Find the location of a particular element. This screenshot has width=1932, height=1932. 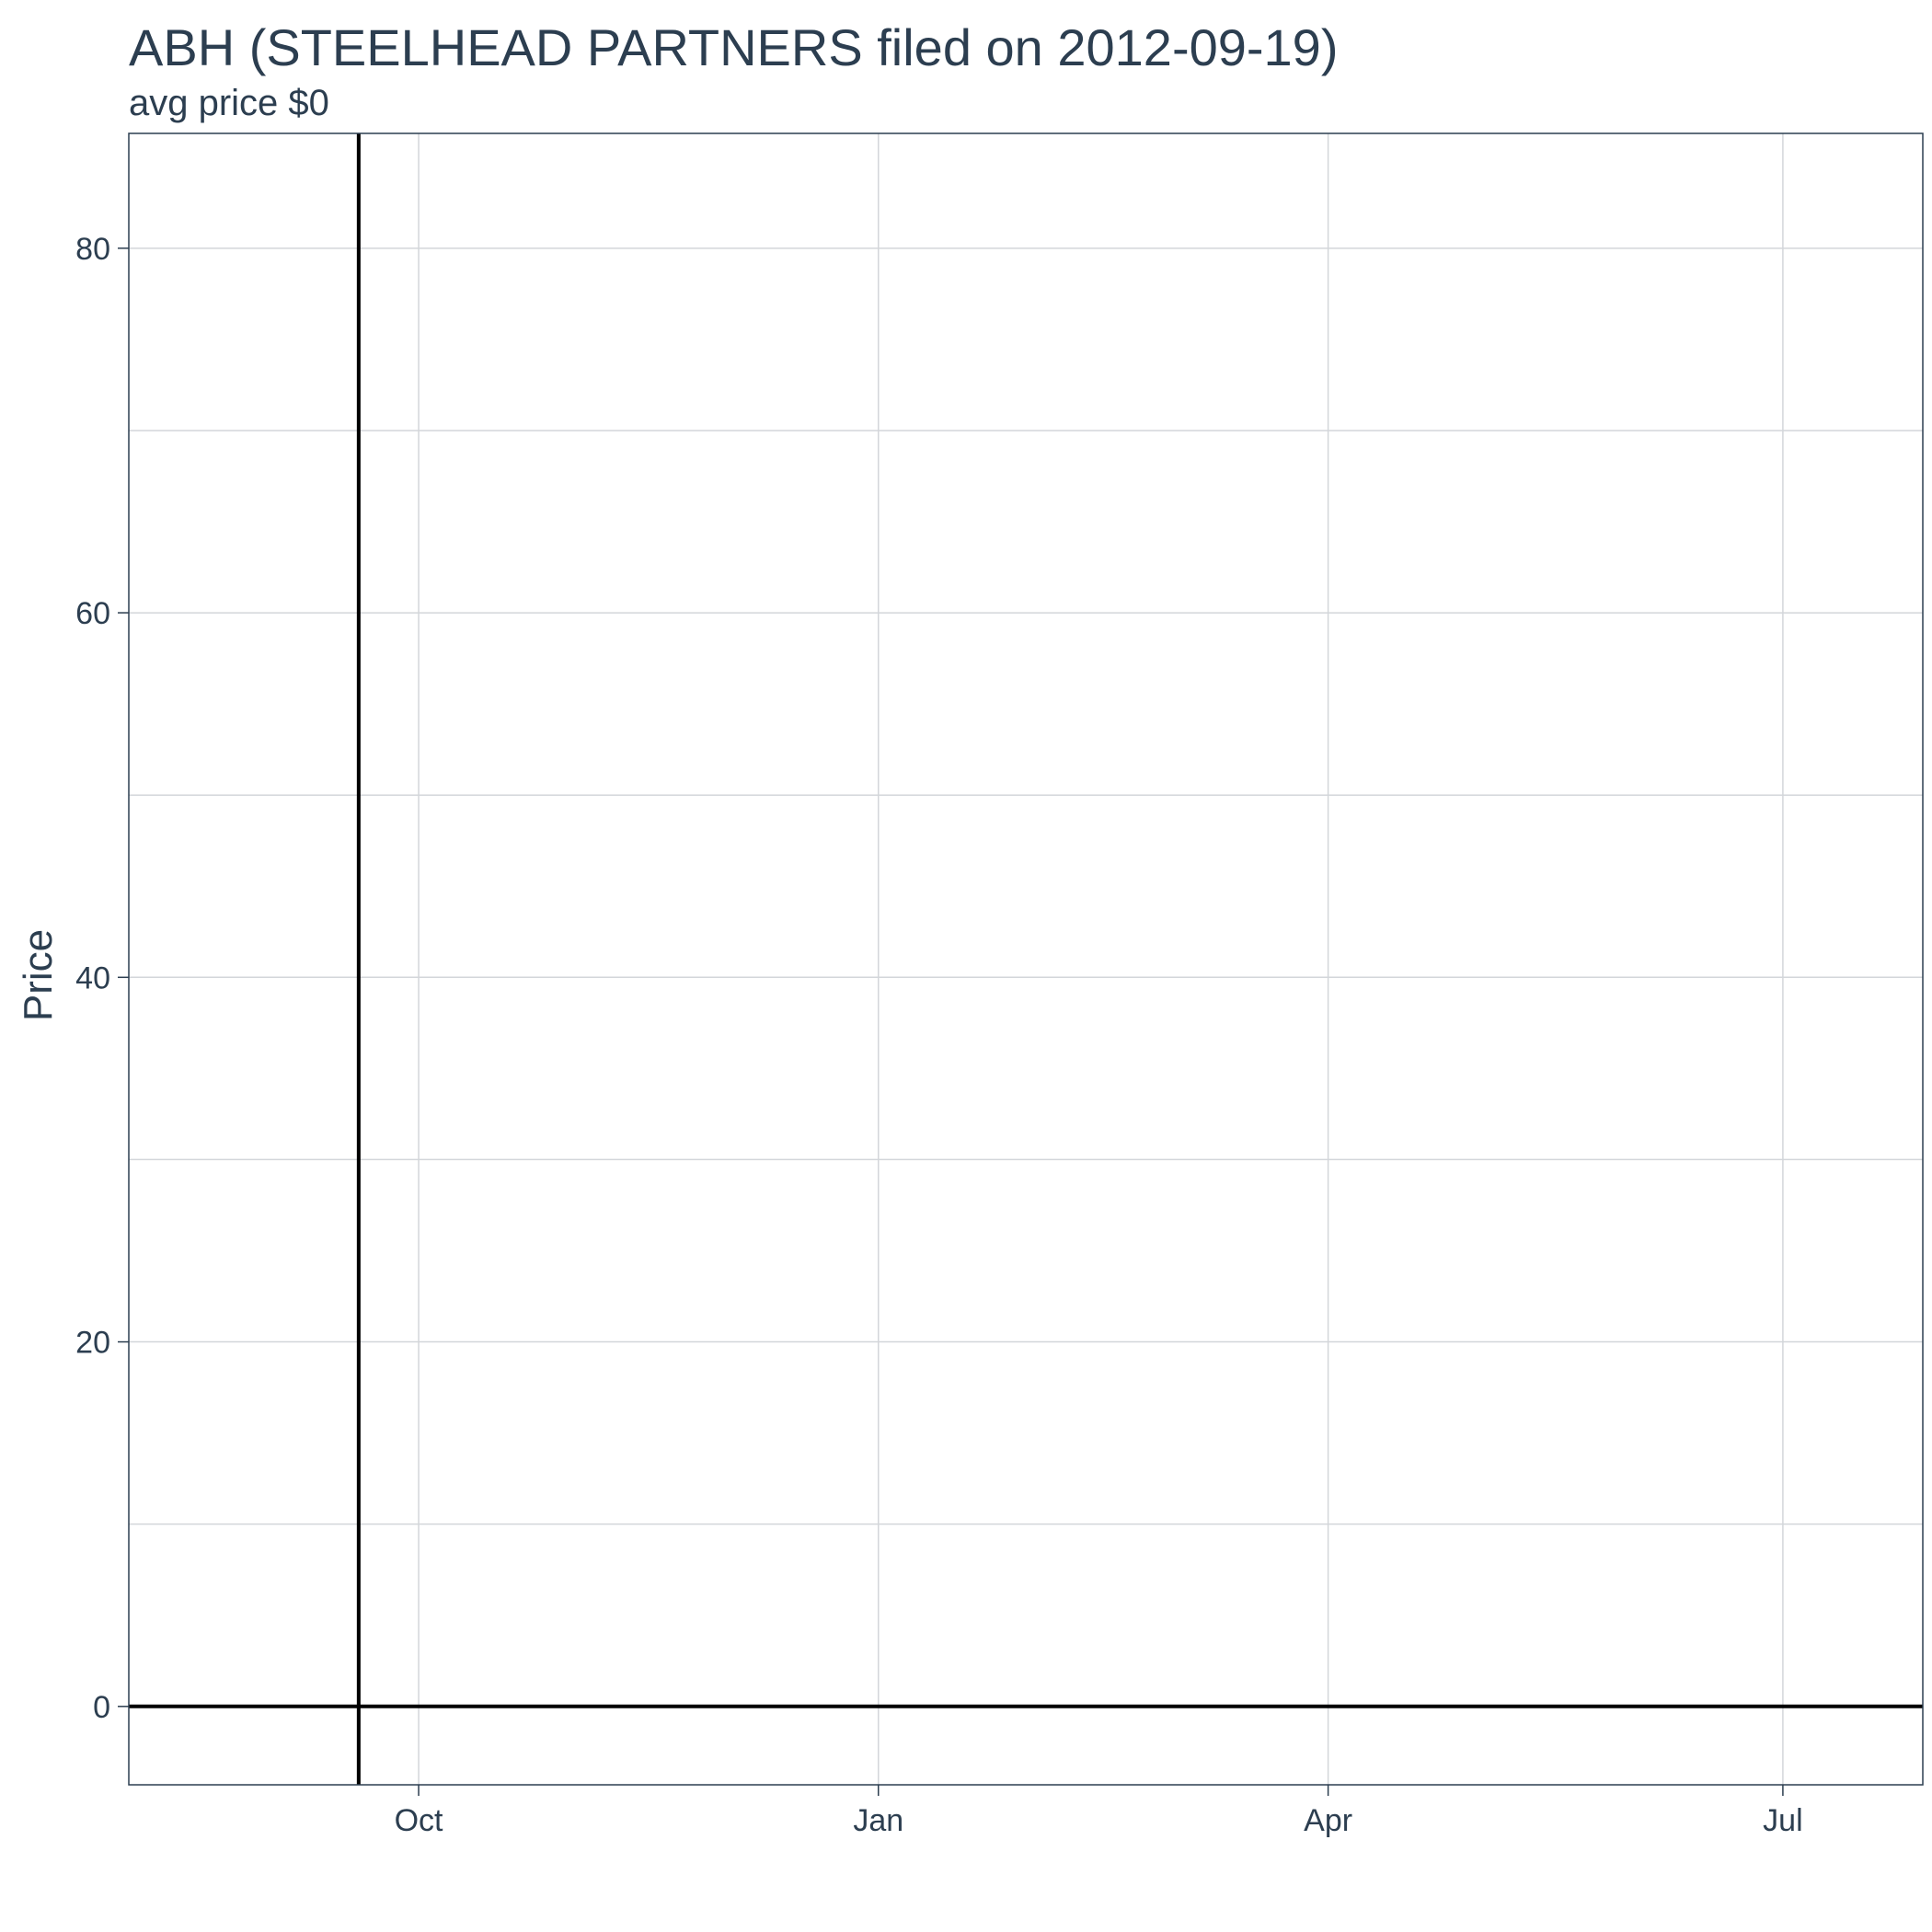

x-tick-label: Apr is located at coordinates (1328, 1820).